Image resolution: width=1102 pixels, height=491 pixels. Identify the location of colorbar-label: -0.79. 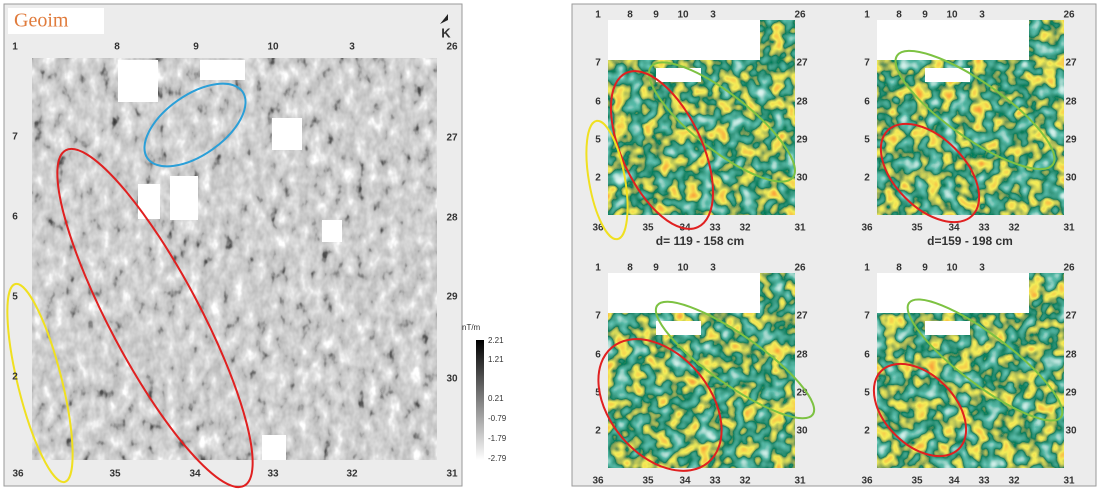
(497, 418).